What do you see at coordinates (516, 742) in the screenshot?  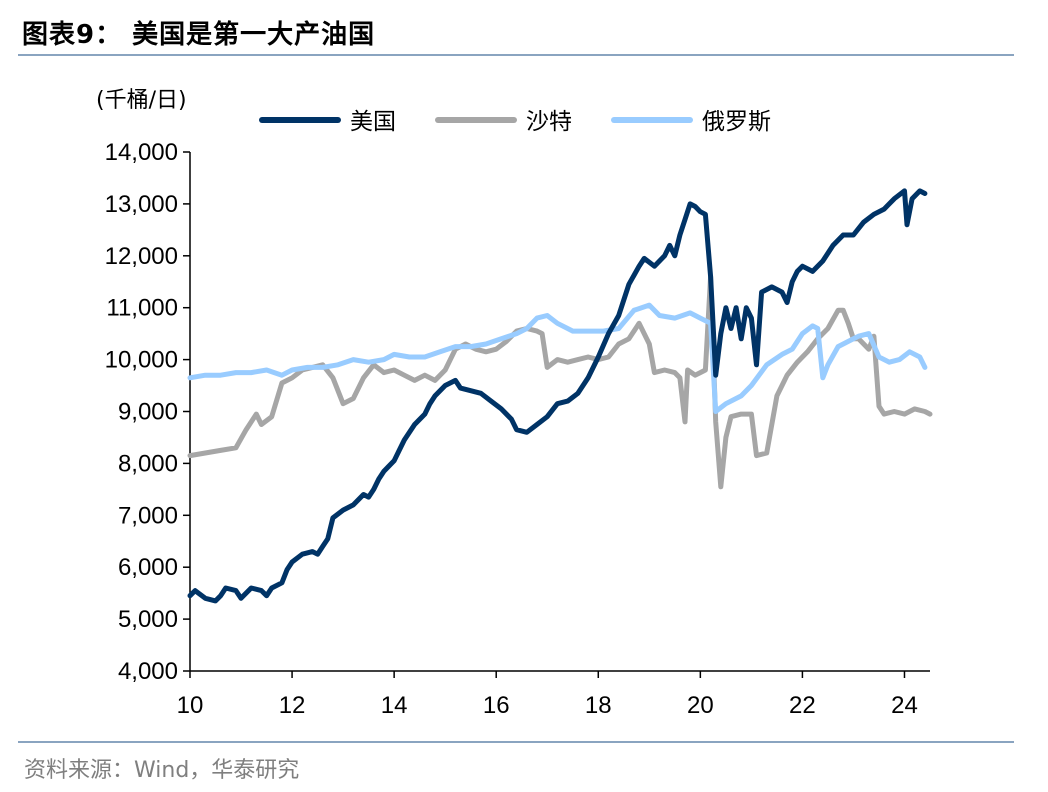 I see `footer-divider` at bounding box center [516, 742].